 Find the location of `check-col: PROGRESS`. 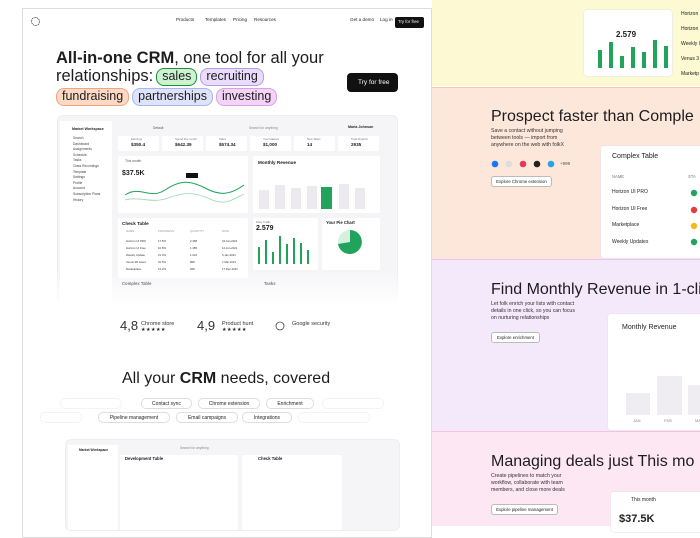

check-col: PROGRESS is located at coordinates (166, 231).